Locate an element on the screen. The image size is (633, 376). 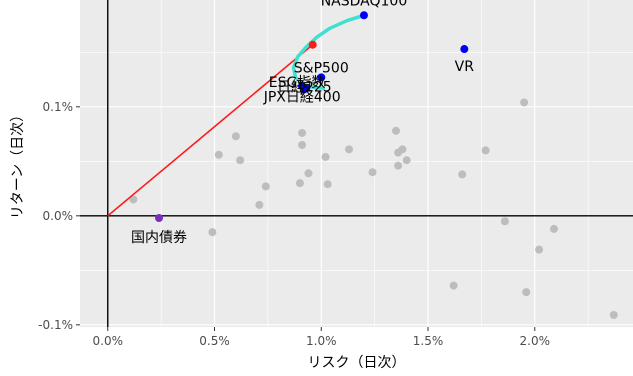
asset-label: ESG指数 is located at coordinates (297, 83).